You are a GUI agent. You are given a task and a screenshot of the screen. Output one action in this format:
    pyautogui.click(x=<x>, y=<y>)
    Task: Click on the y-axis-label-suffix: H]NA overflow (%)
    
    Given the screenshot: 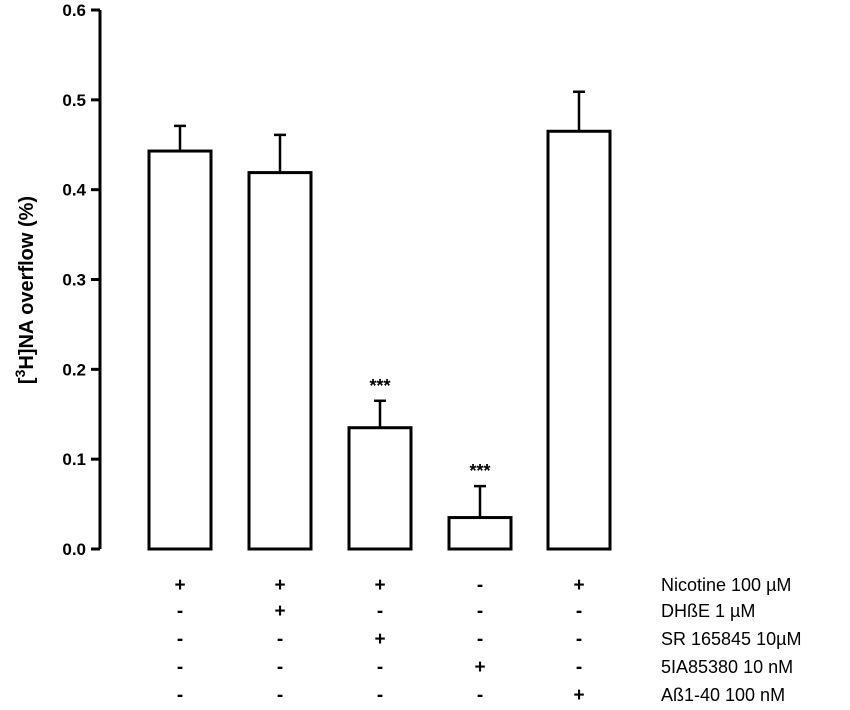 What is the action you would take?
    pyautogui.click(x=27, y=283)
    